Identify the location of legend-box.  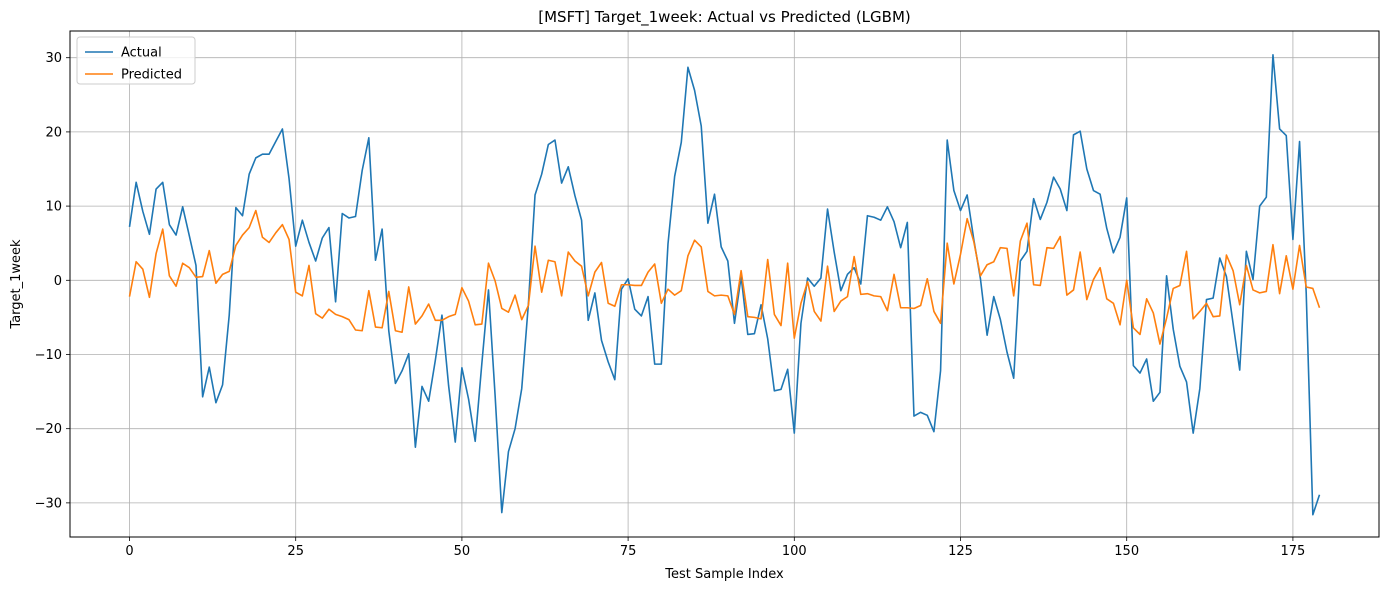
(136, 60).